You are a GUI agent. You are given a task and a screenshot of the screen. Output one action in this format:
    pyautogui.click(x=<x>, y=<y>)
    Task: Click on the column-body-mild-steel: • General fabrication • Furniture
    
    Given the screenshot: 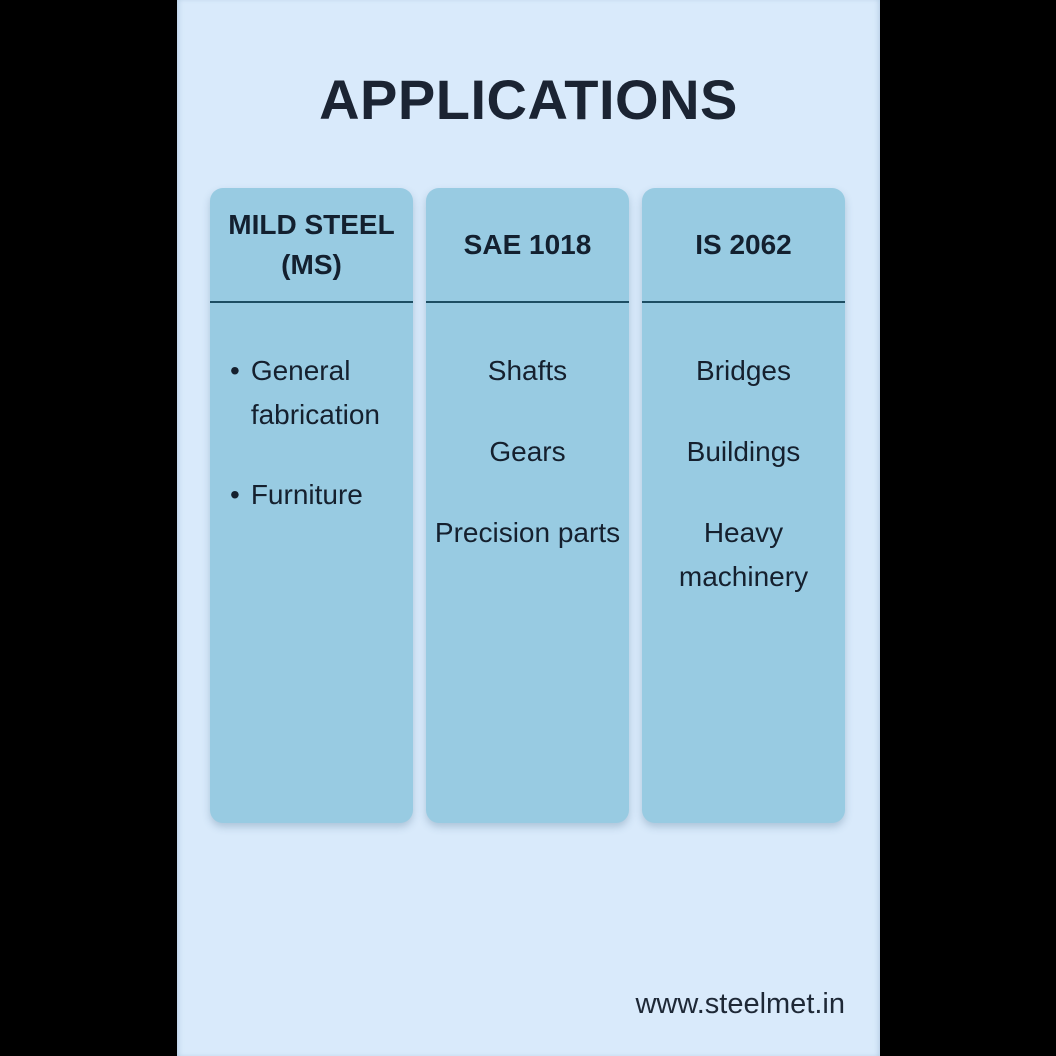 What is the action you would take?
    pyautogui.click(x=311, y=433)
    